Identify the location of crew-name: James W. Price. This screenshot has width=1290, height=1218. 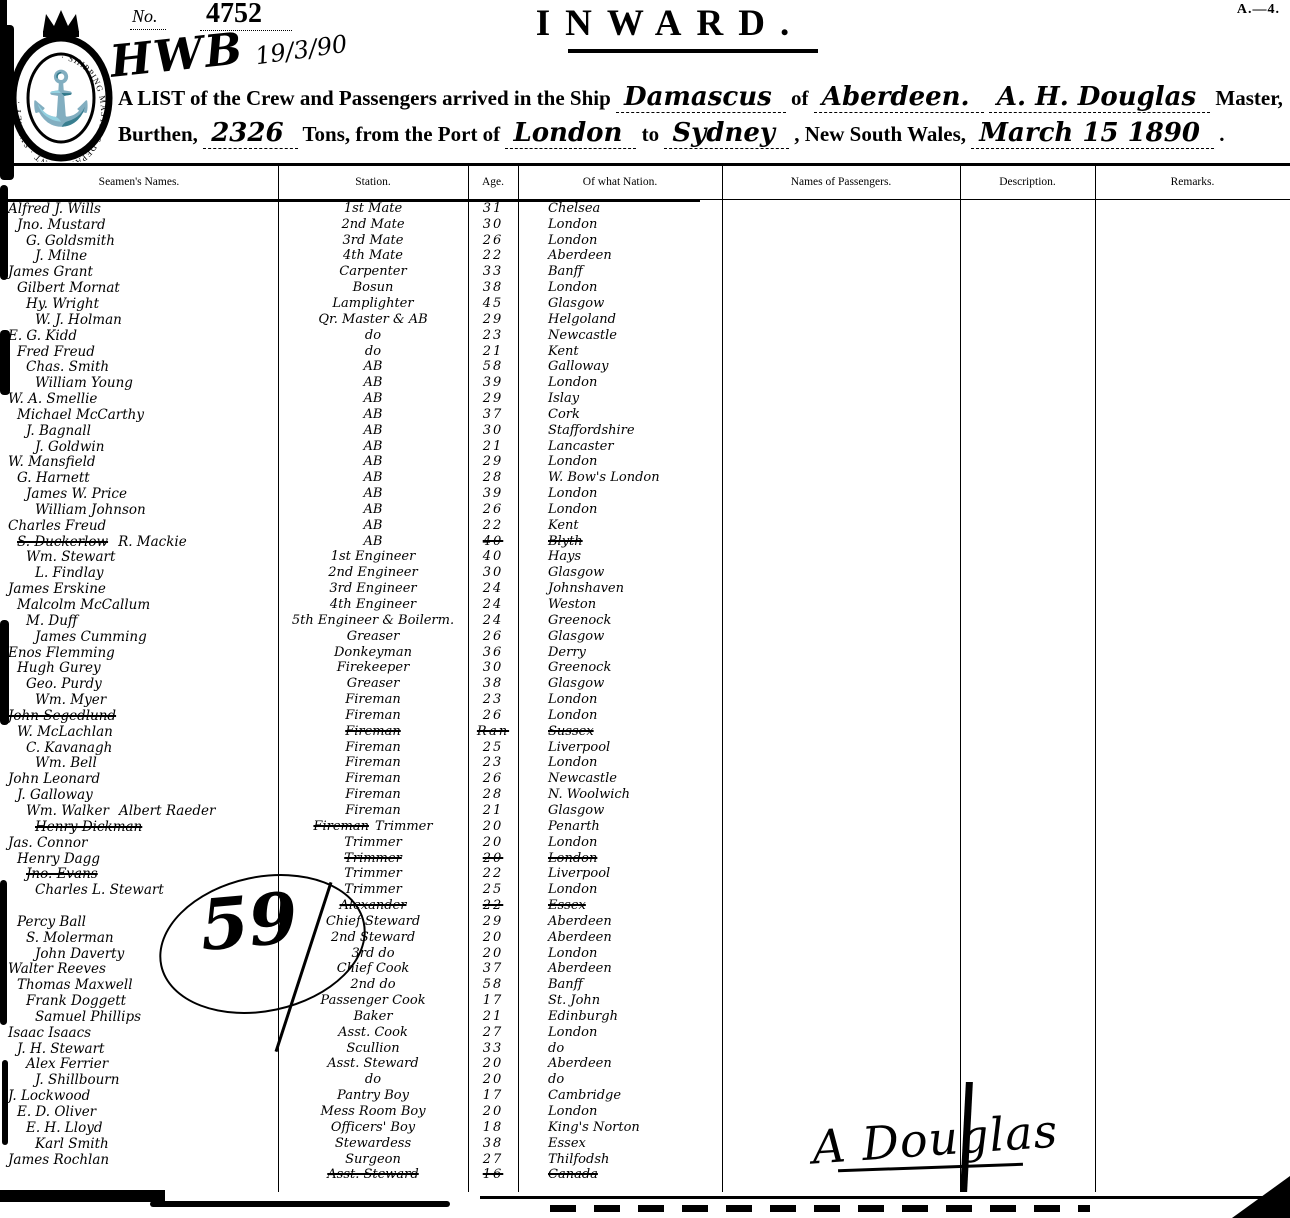
(76, 494).